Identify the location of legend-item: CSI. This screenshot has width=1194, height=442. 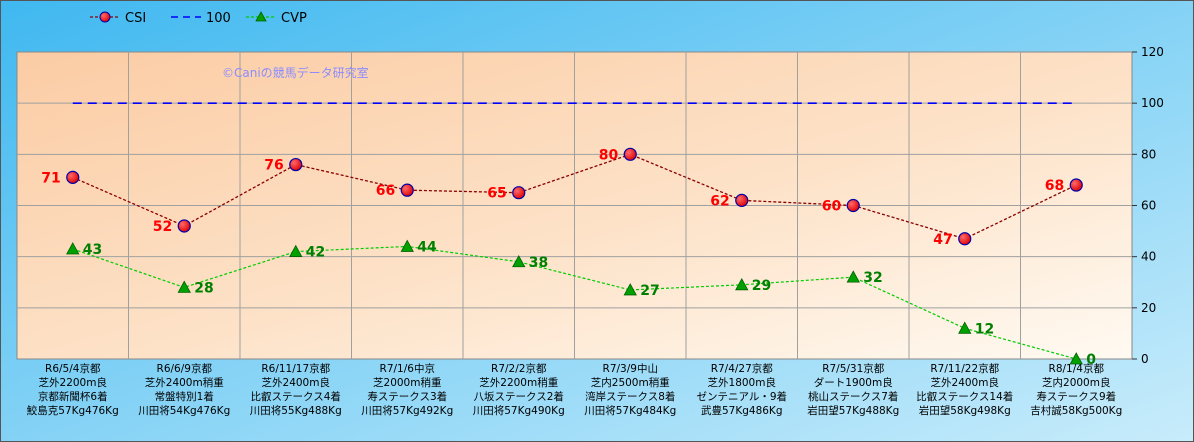
(118, 18).